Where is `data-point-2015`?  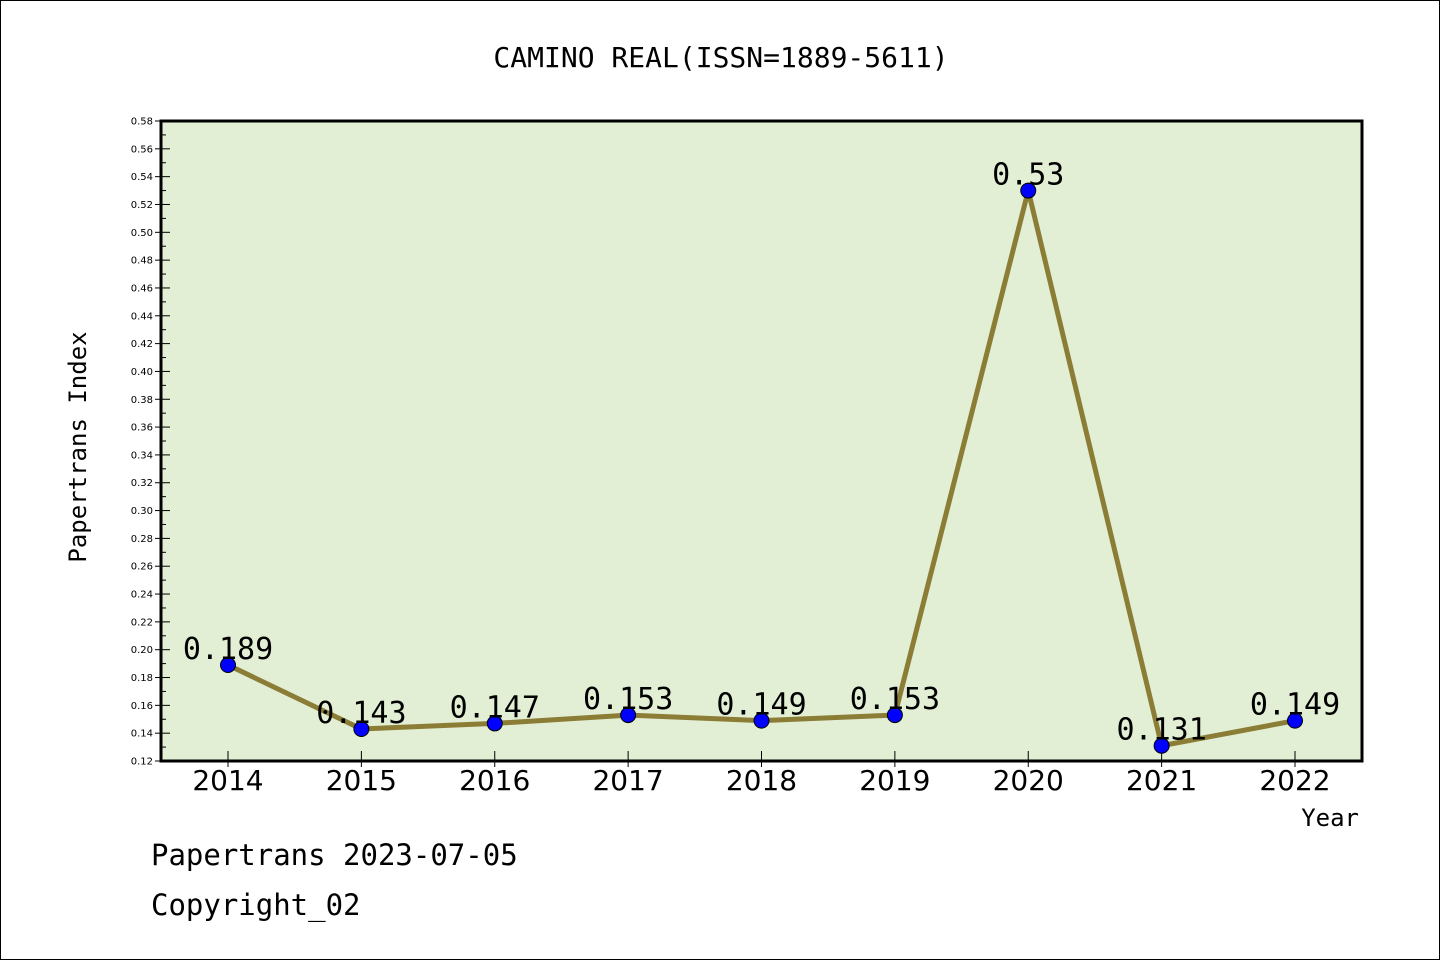
data-point-2015 is located at coordinates (361, 729).